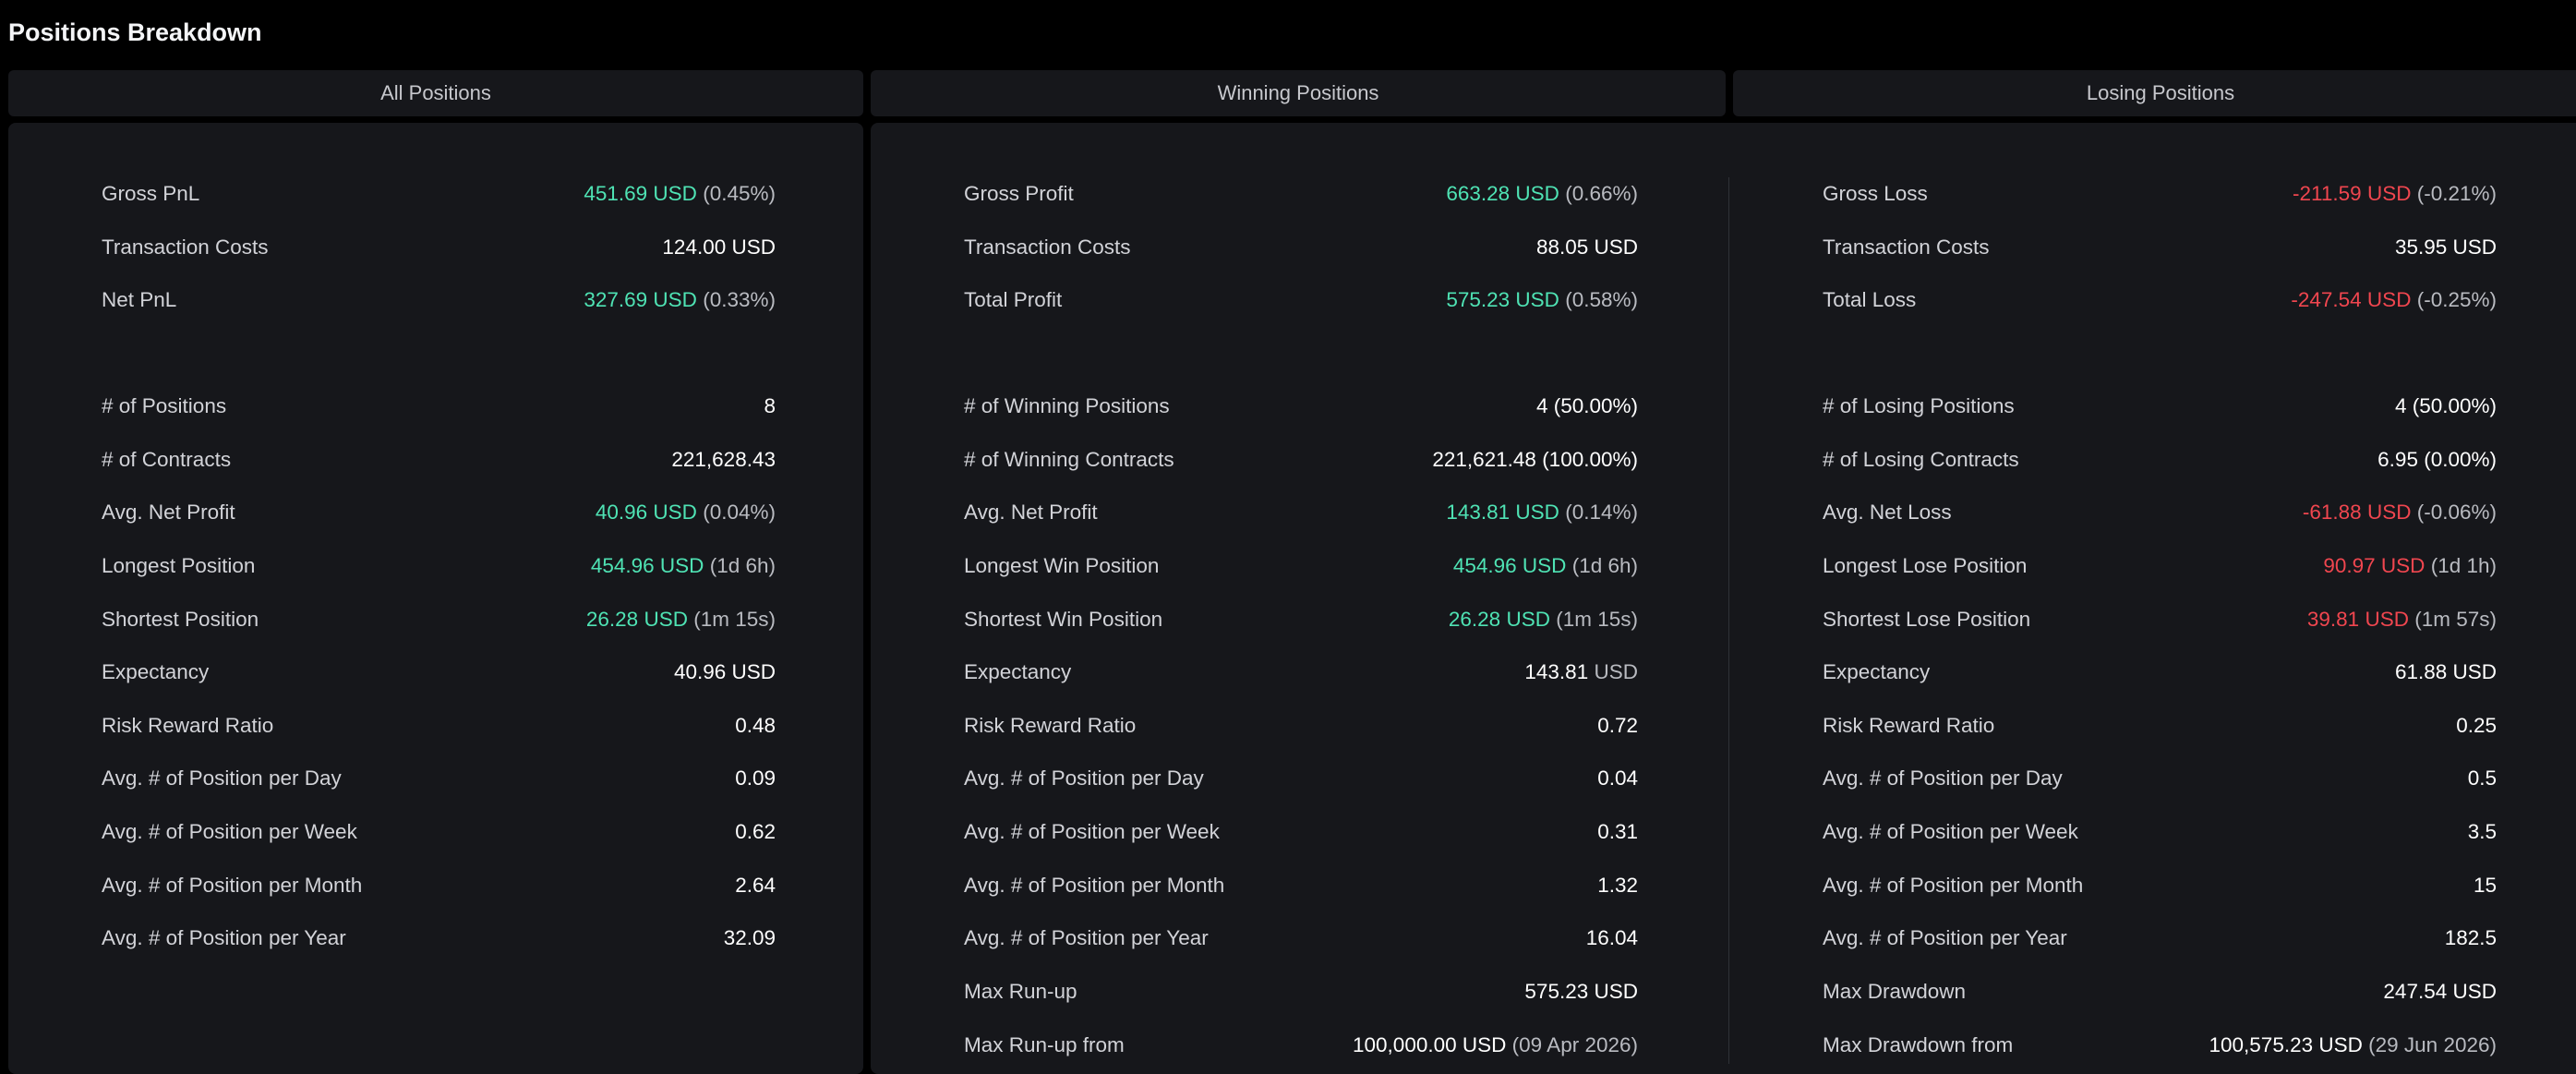  Describe the element at coordinates (1499, 619) in the screenshot. I see `stat-value: 26.28 USD` at that location.